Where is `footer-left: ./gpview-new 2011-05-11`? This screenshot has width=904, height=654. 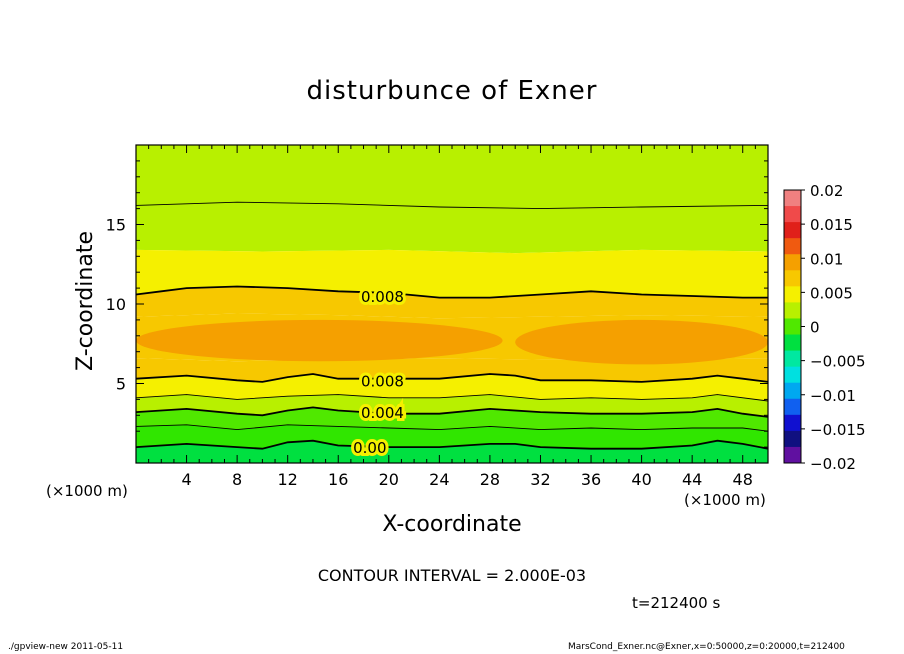
footer-left: ./gpview-new 2011-05-11 is located at coordinates (66, 647).